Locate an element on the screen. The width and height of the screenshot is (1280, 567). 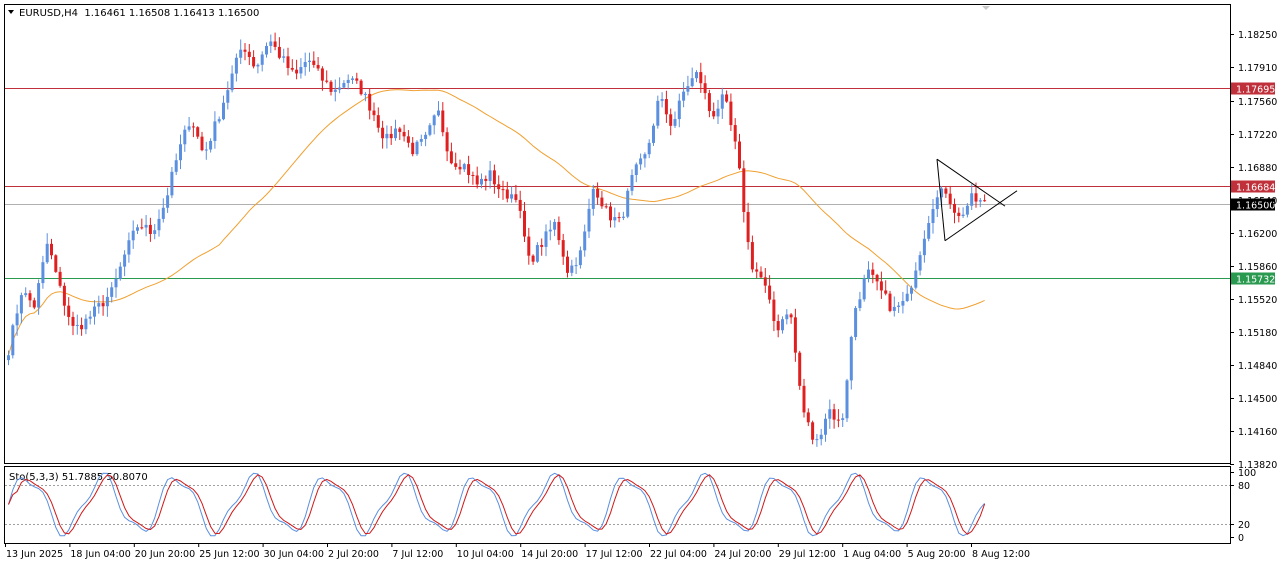
time-tick-label-12: 29 Jul 12:00 is located at coordinates (807, 554).